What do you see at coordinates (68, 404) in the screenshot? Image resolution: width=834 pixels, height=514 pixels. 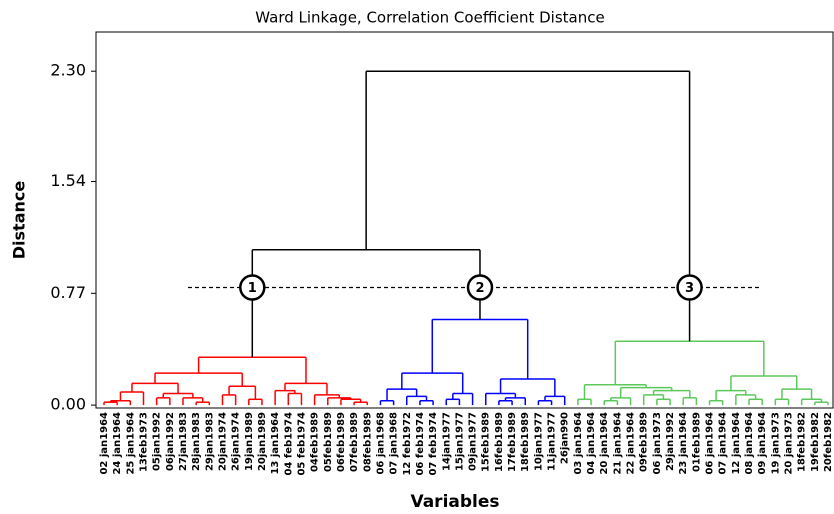 I see `y-tick-label: 0.00` at bounding box center [68, 404].